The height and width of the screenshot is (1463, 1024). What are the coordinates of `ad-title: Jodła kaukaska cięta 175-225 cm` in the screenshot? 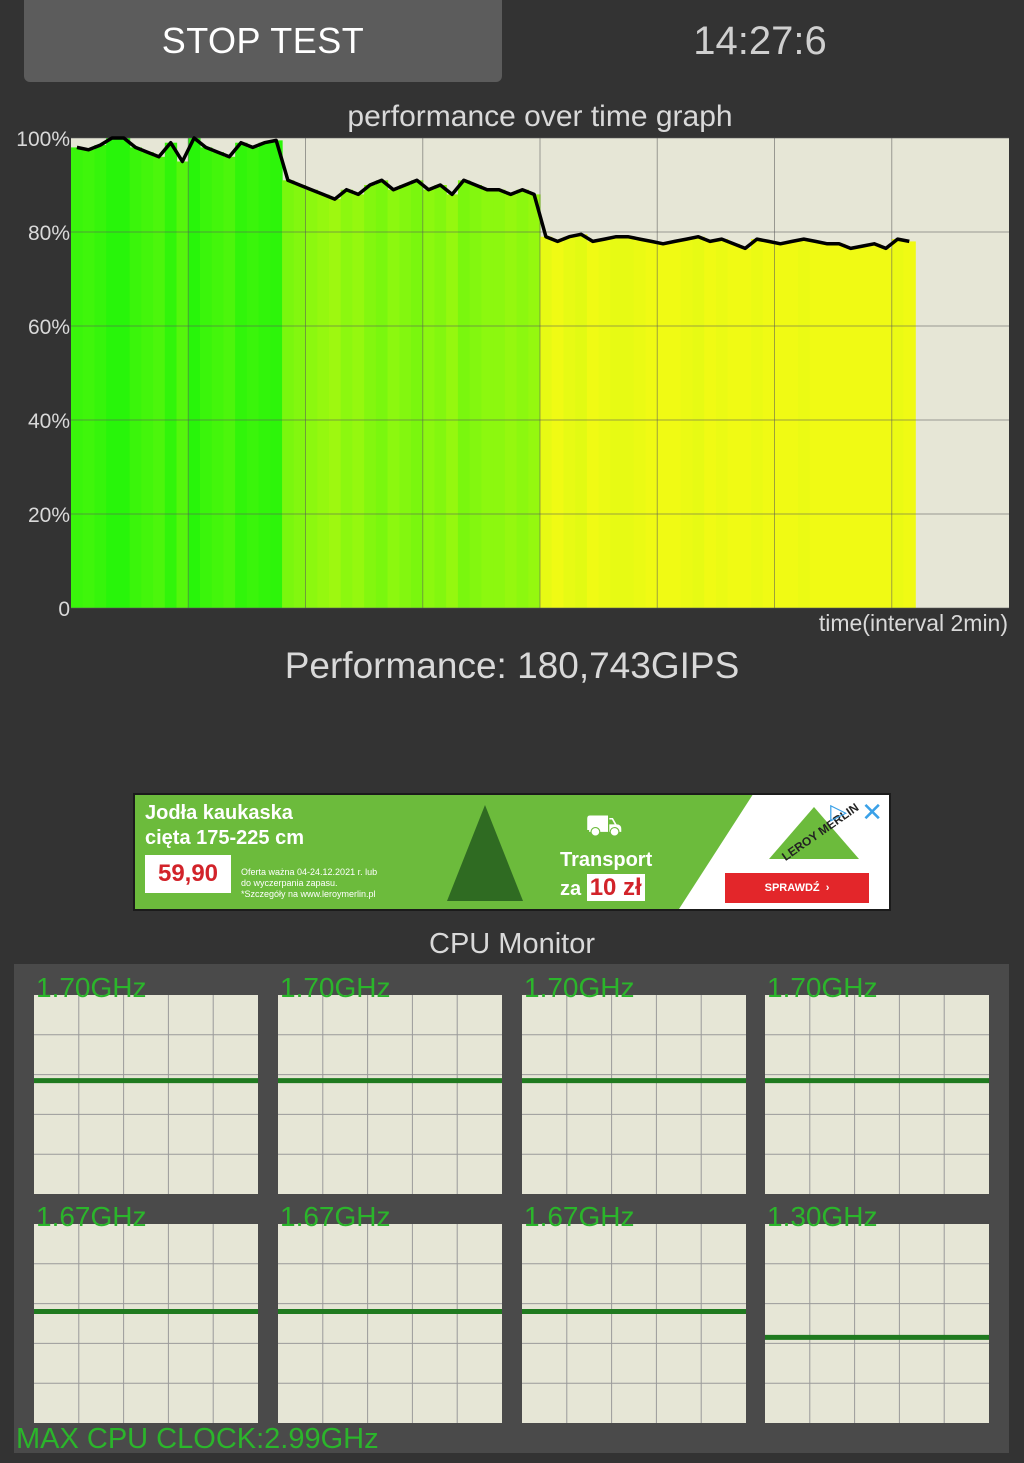 It's located at (225, 825).